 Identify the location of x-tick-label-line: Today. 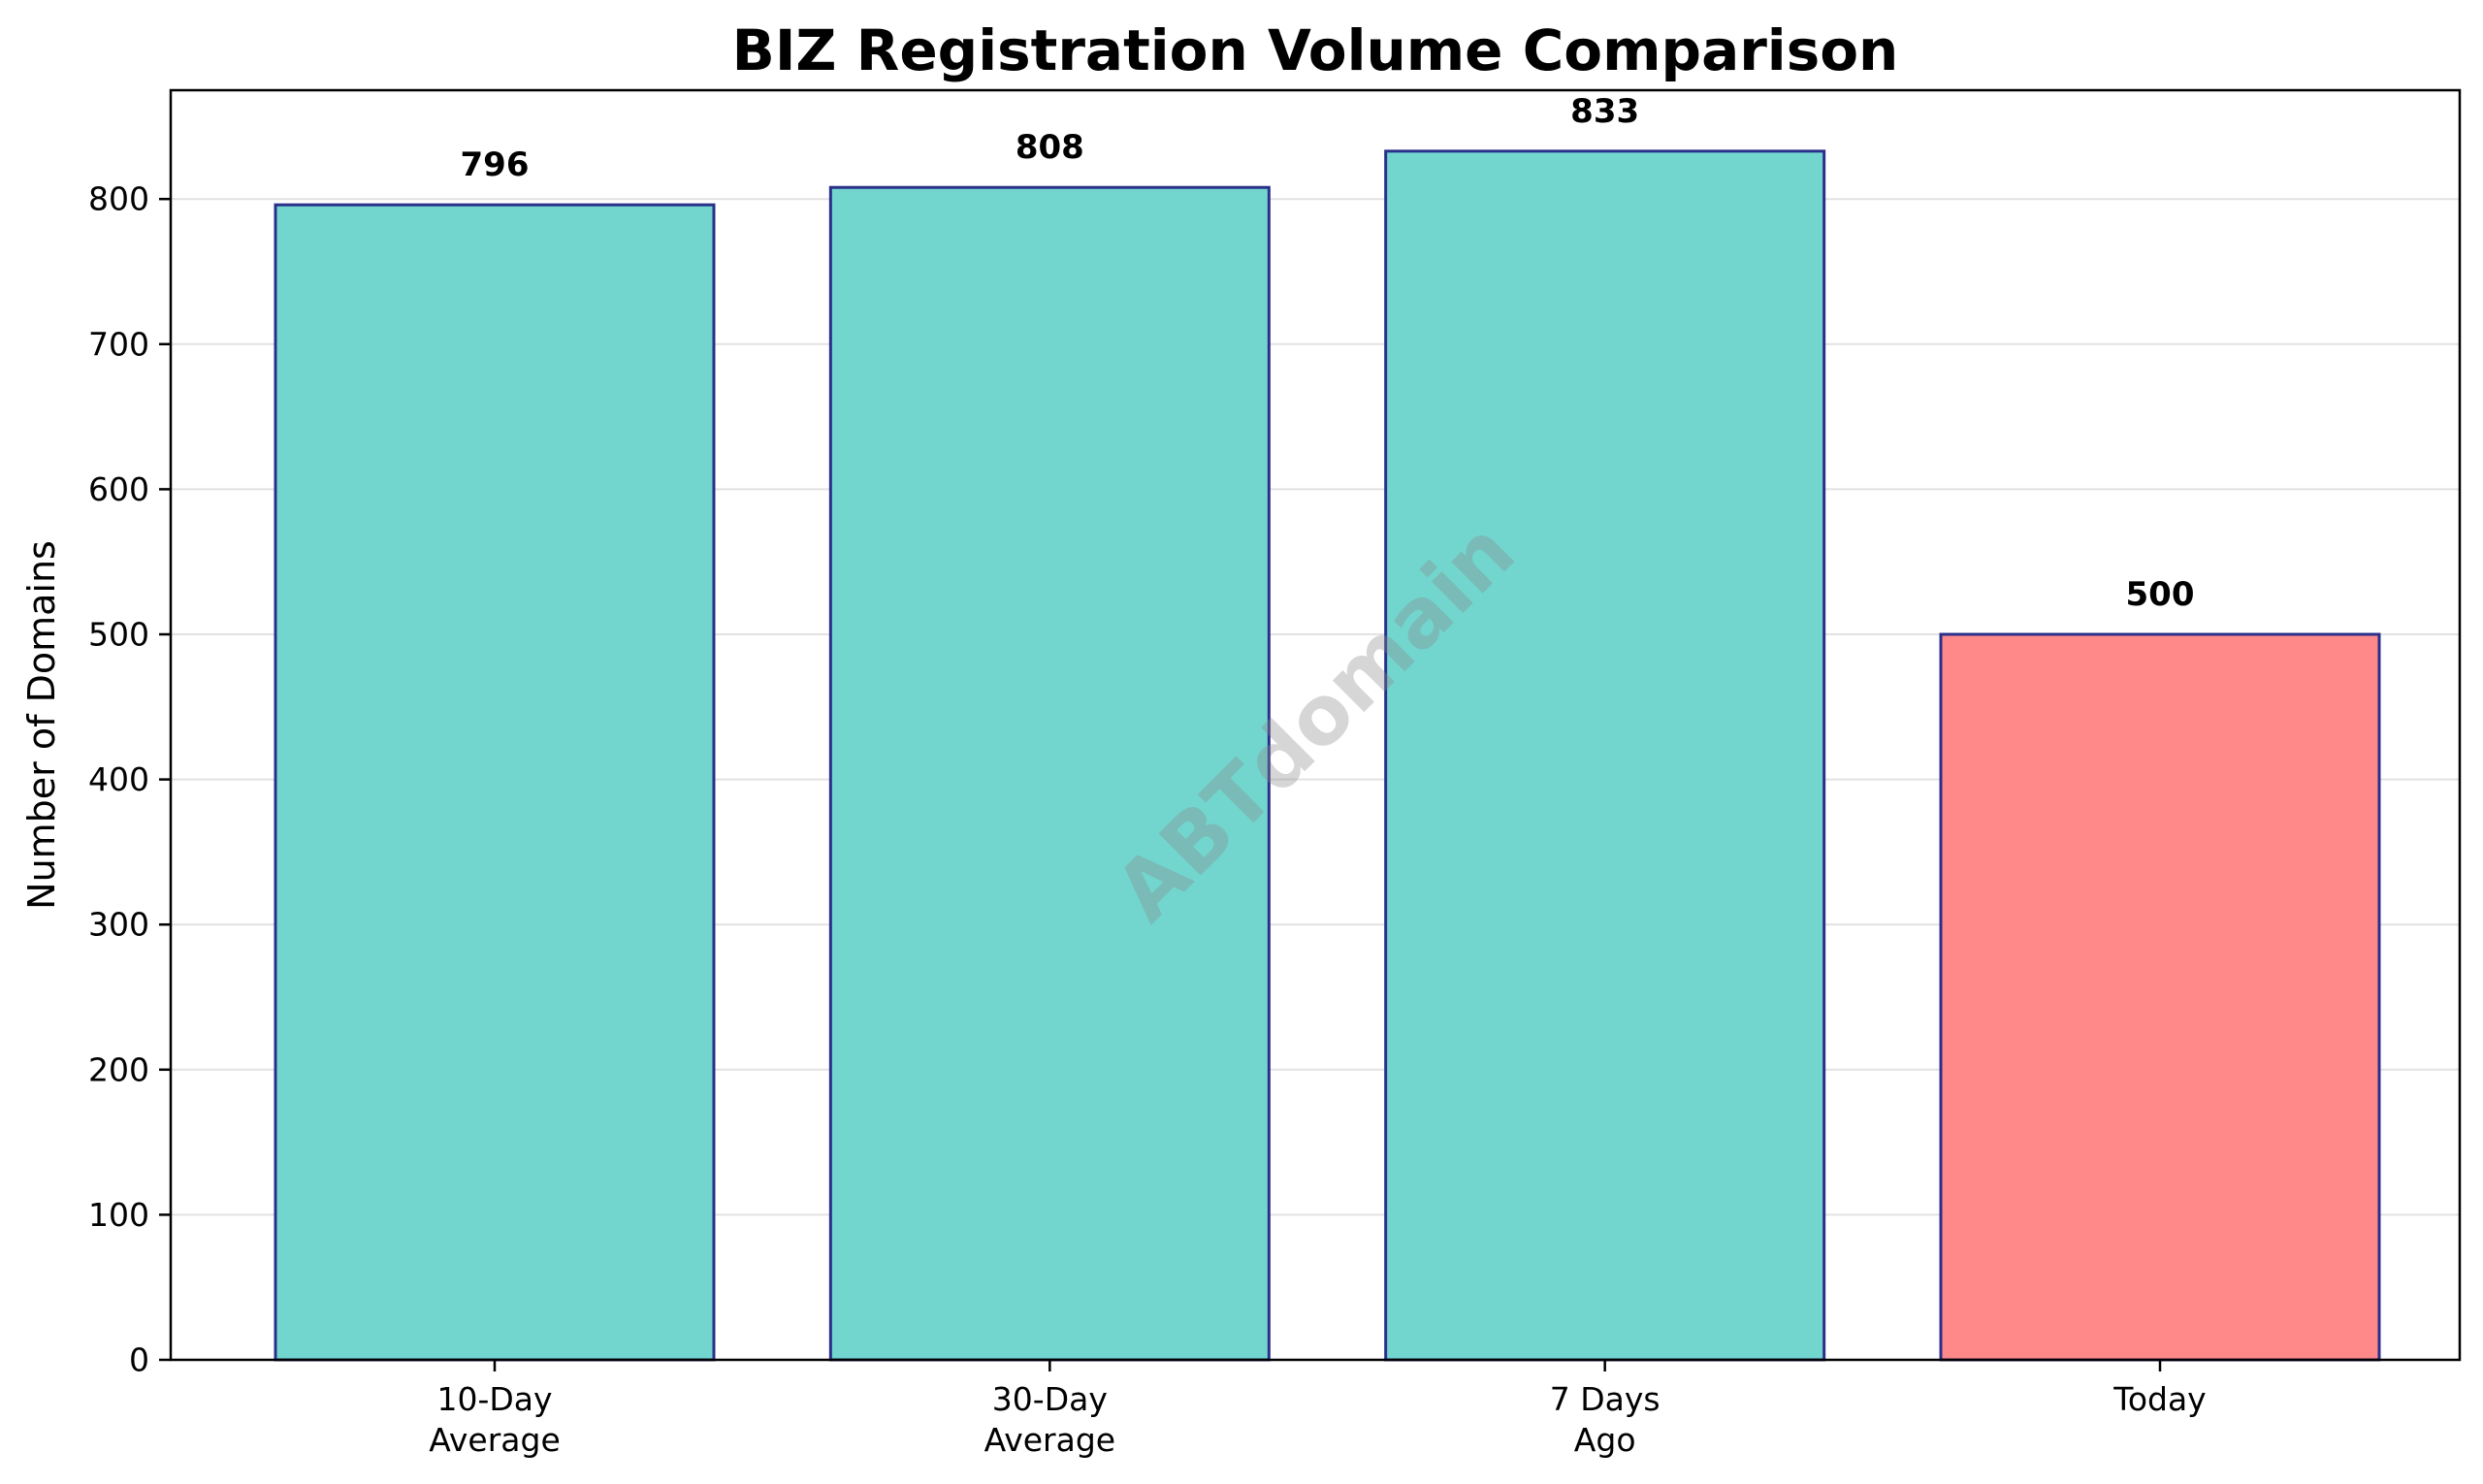
(2159, 1399).